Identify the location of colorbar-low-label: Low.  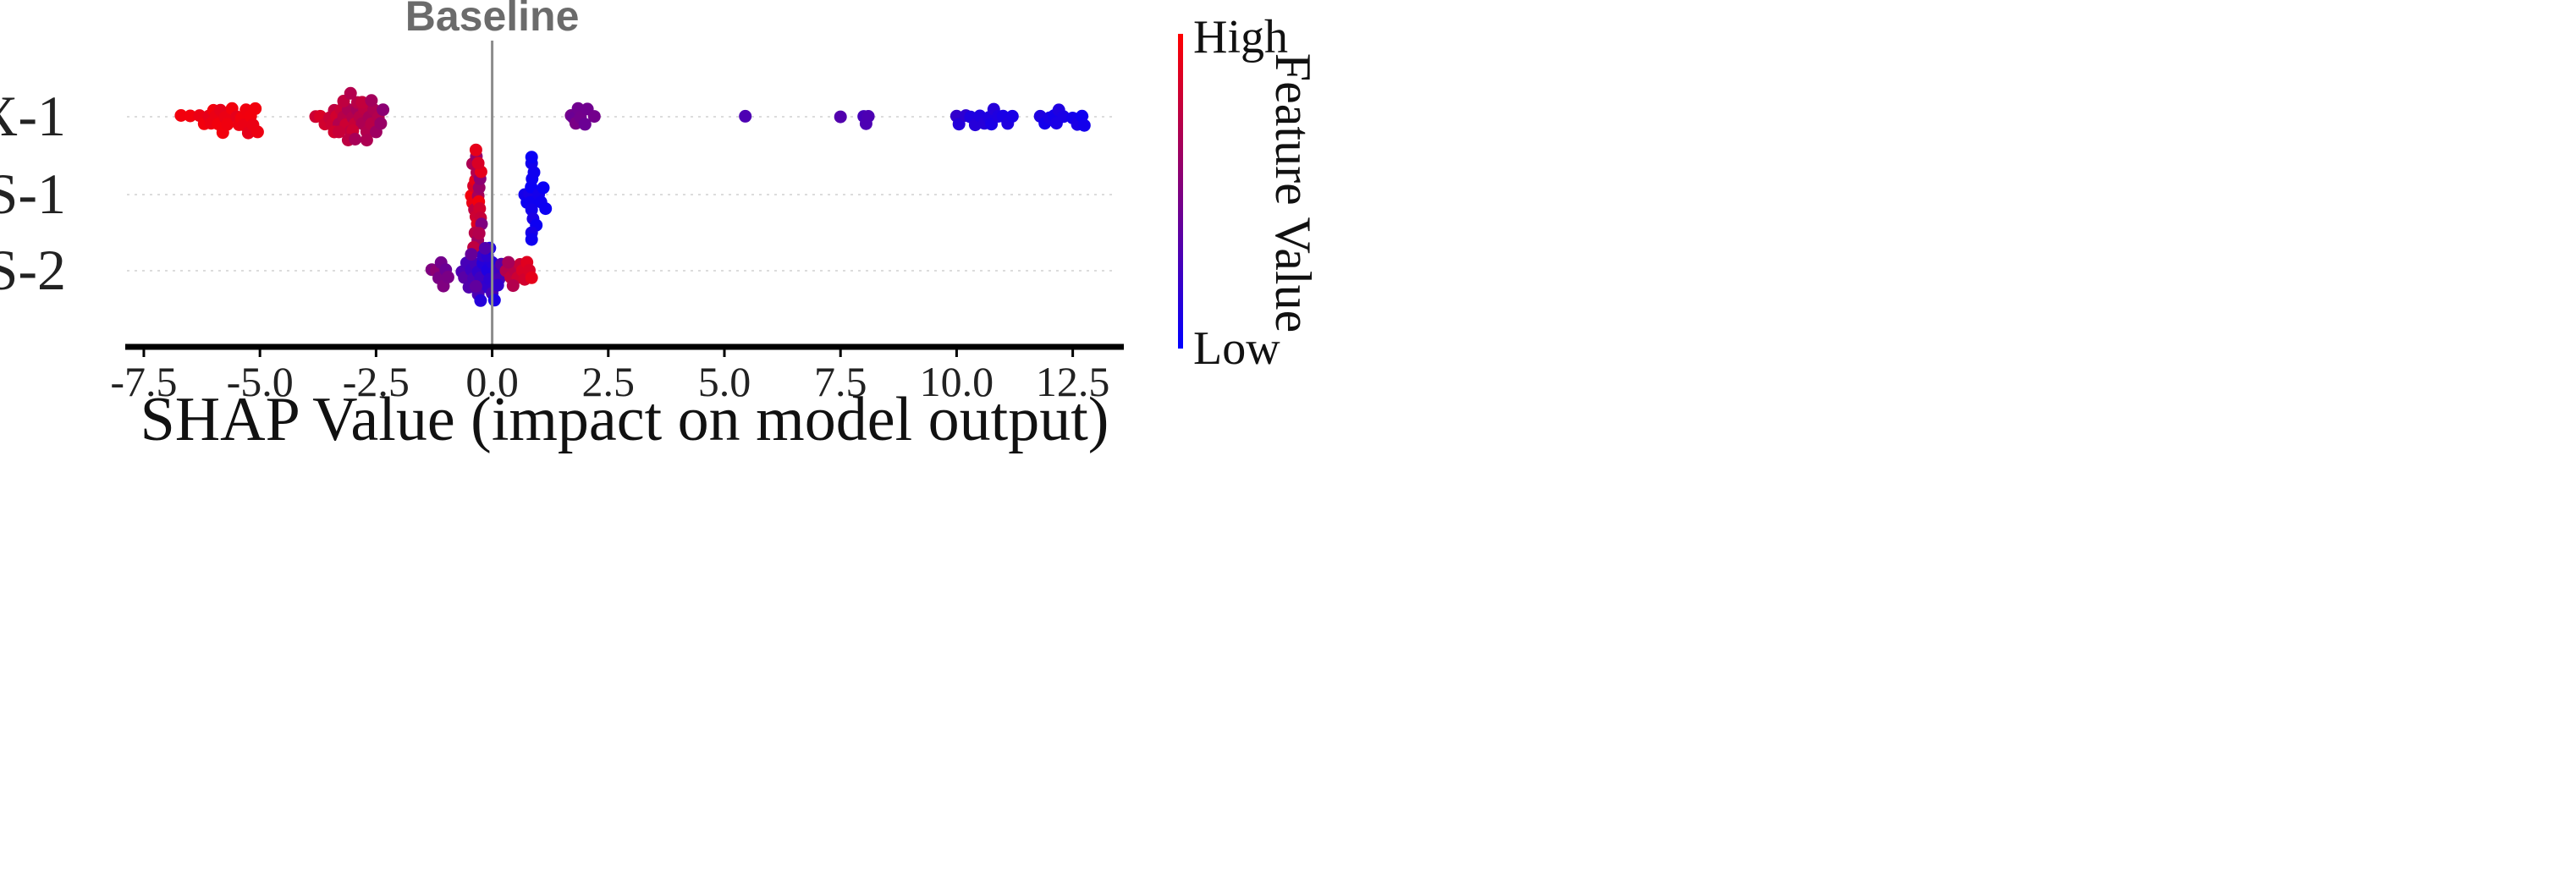
(1236, 348).